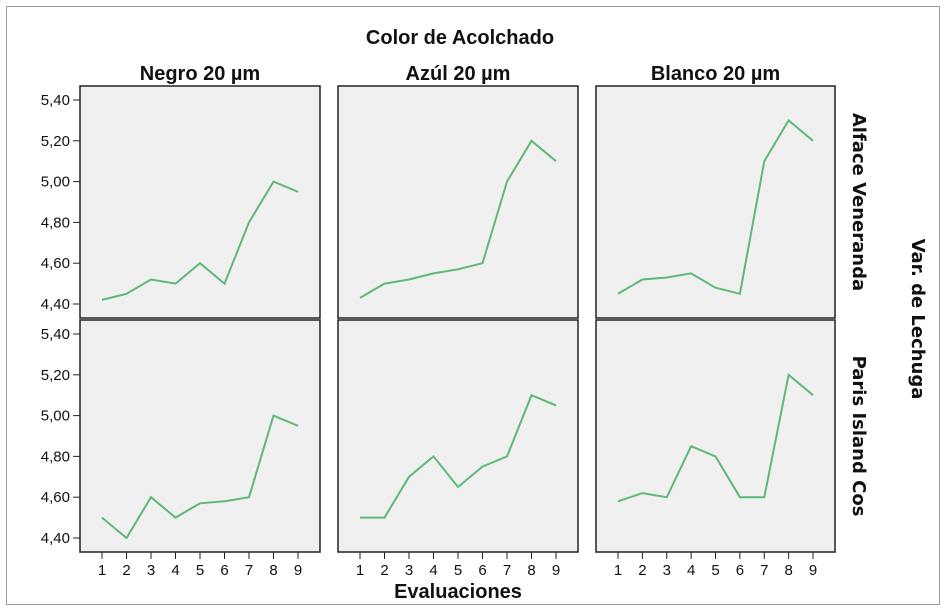 The height and width of the screenshot is (611, 946). What do you see at coordinates (858, 202) in the screenshot?
I see `row-label: Alface Veneranda` at bounding box center [858, 202].